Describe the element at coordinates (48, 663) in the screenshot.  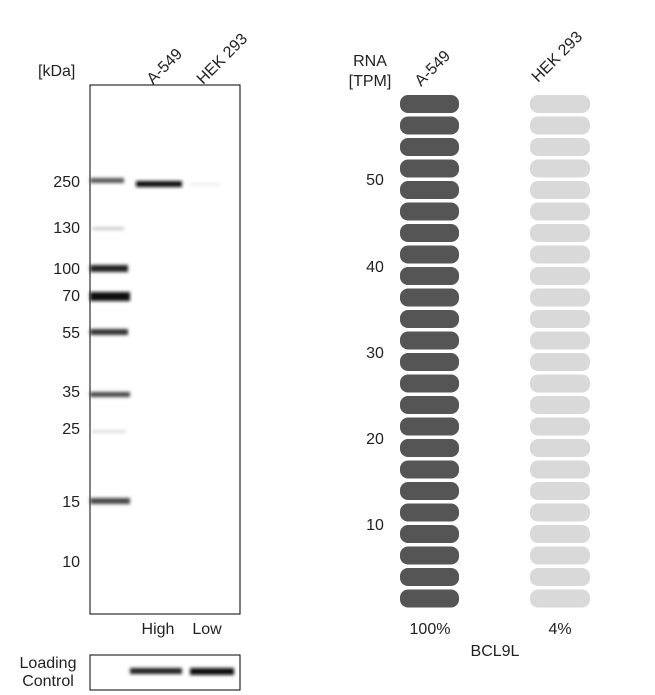
I see `loading-label: Loading` at that location.